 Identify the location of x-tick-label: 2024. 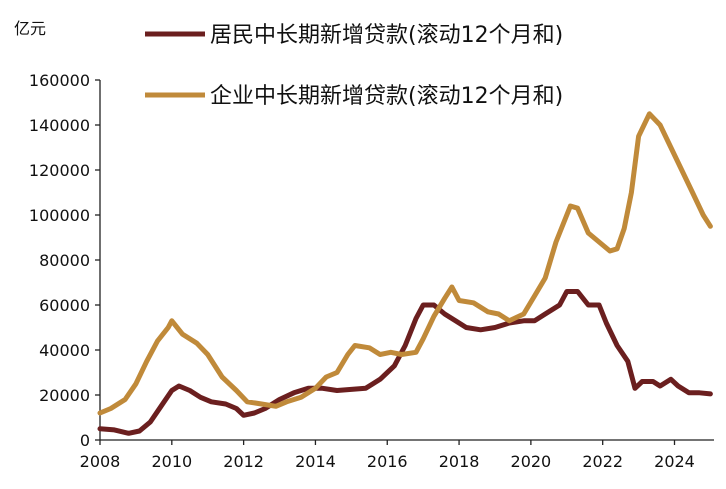
(674, 461).